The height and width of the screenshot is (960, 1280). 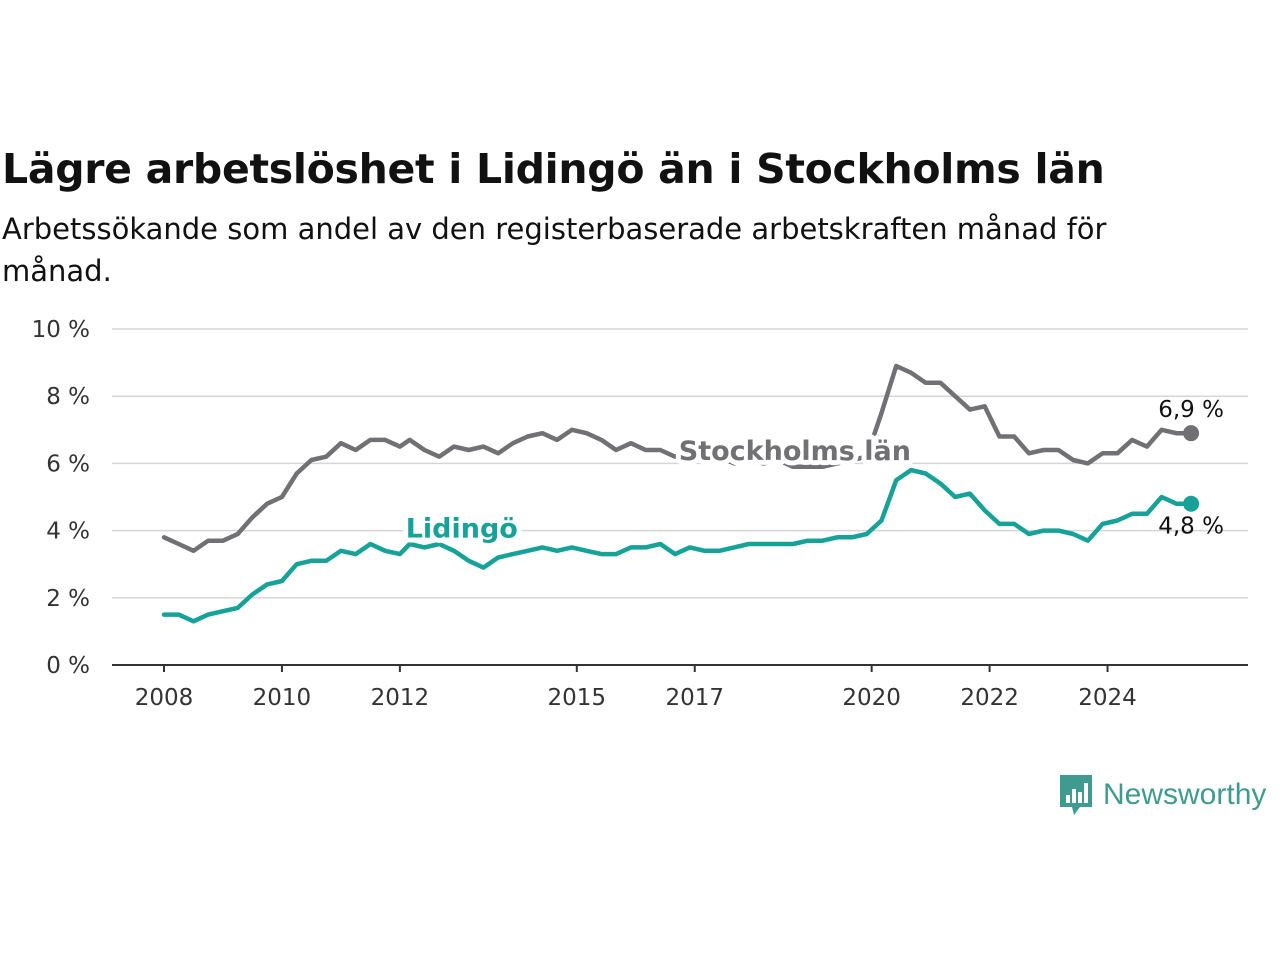 What do you see at coordinates (577, 698) in the screenshot?
I see `x-tick-label: 2015` at bounding box center [577, 698].